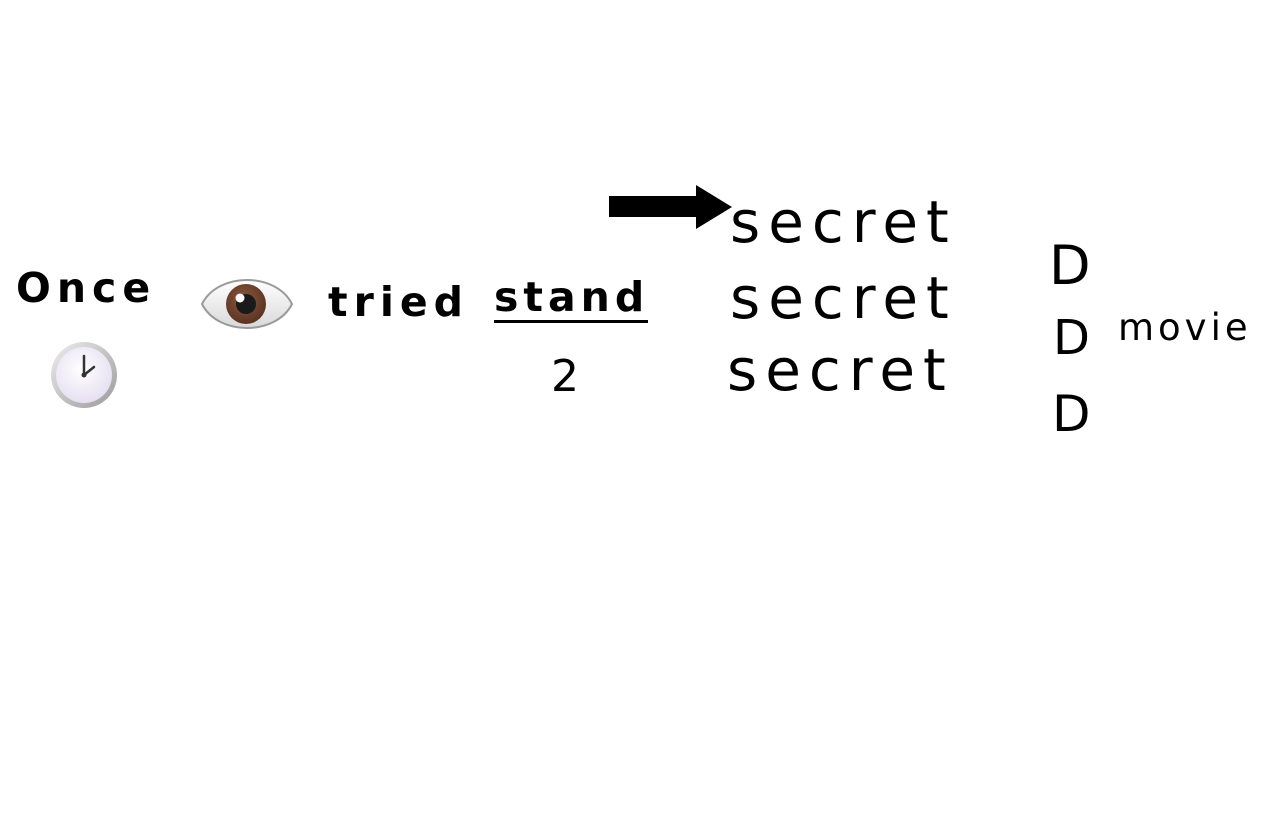 The image size is (1280, 820). Describe the element at coordinates (399, 302) in the screenshot. I see `word-tried: tried` at that location.